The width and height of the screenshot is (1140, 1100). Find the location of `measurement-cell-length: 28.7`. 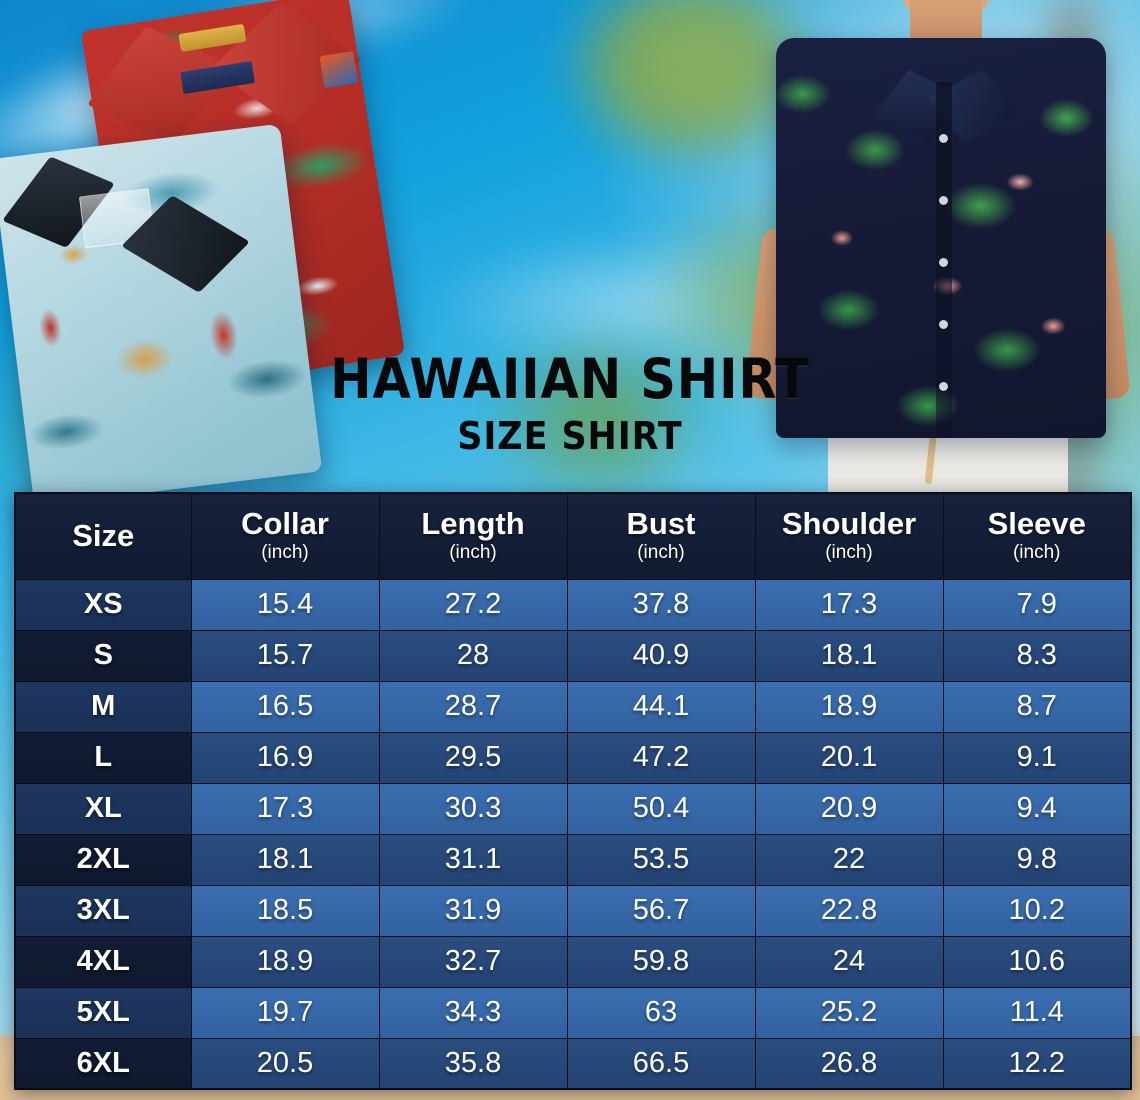

measurement-cell-length: 28.7 is located at coordinates (473, 706).